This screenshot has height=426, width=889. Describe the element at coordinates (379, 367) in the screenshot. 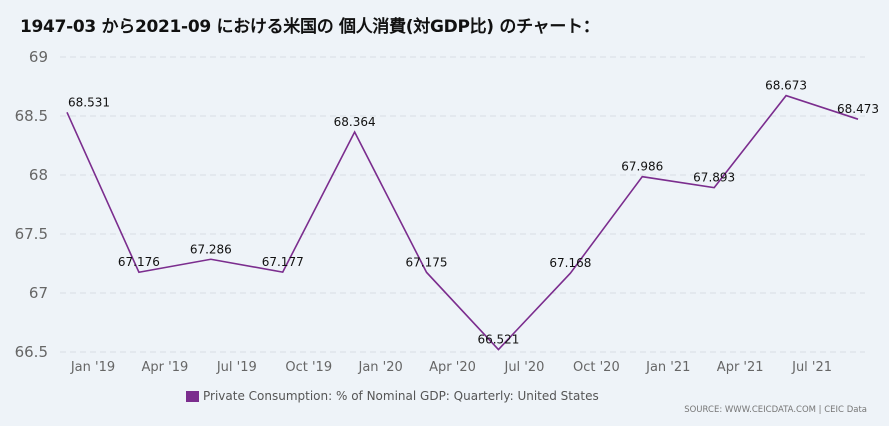

I see `x-tick-label: Jan '20` at that location.